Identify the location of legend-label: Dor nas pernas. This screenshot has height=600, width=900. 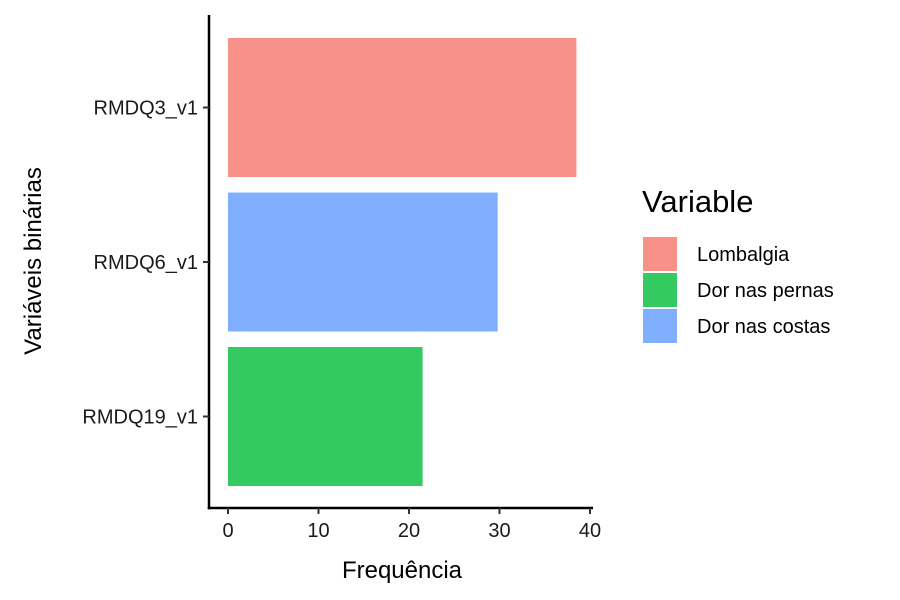
(765, 291).